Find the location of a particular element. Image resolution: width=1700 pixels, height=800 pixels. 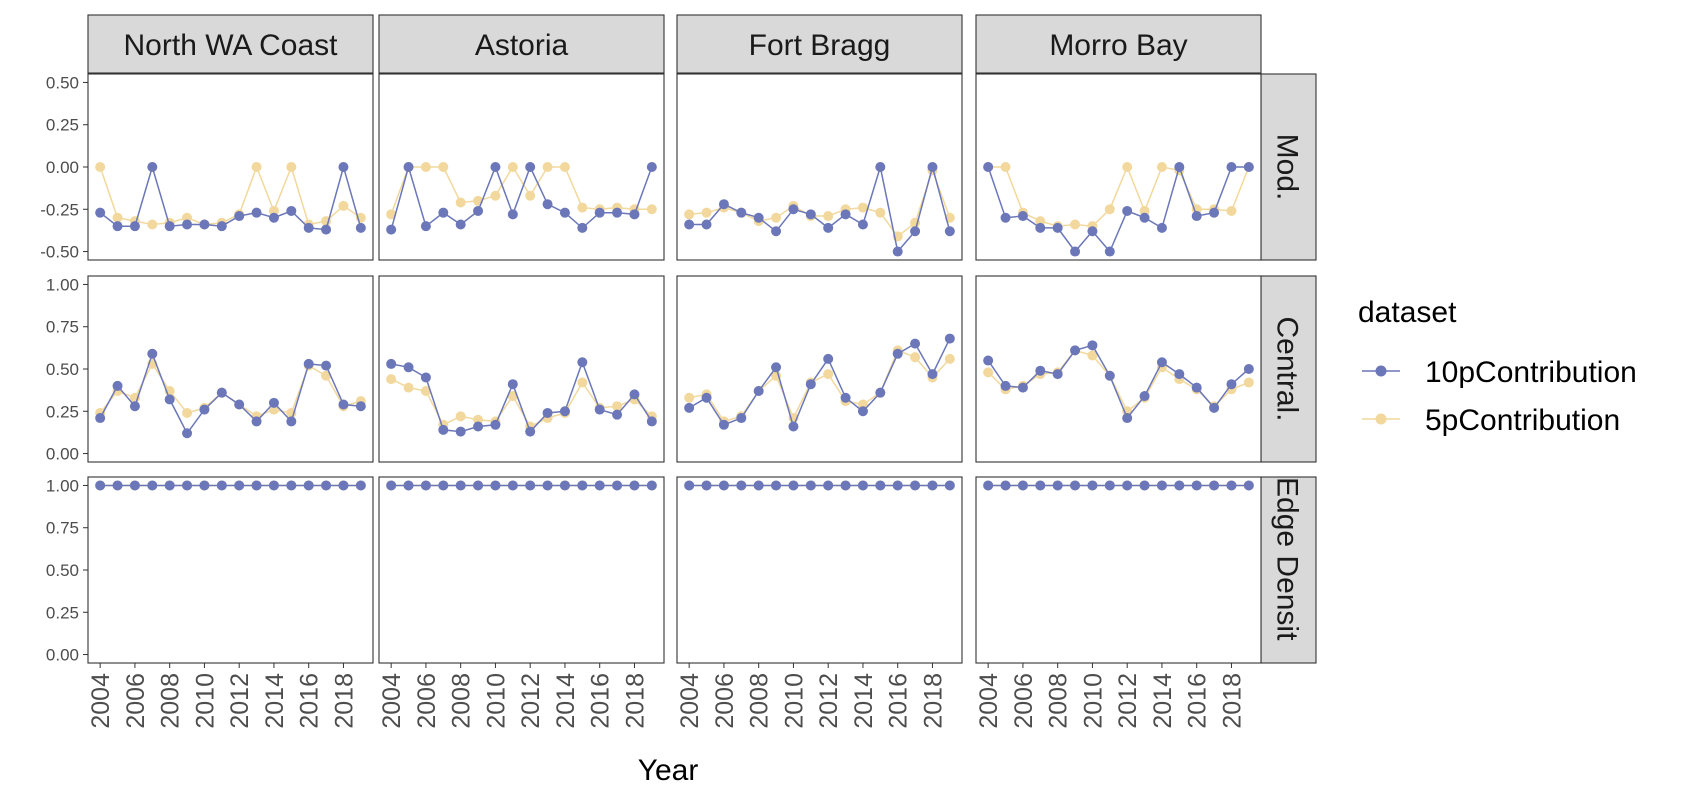

row-strip-text-group: Central. is located at coordinates (1287, 368).